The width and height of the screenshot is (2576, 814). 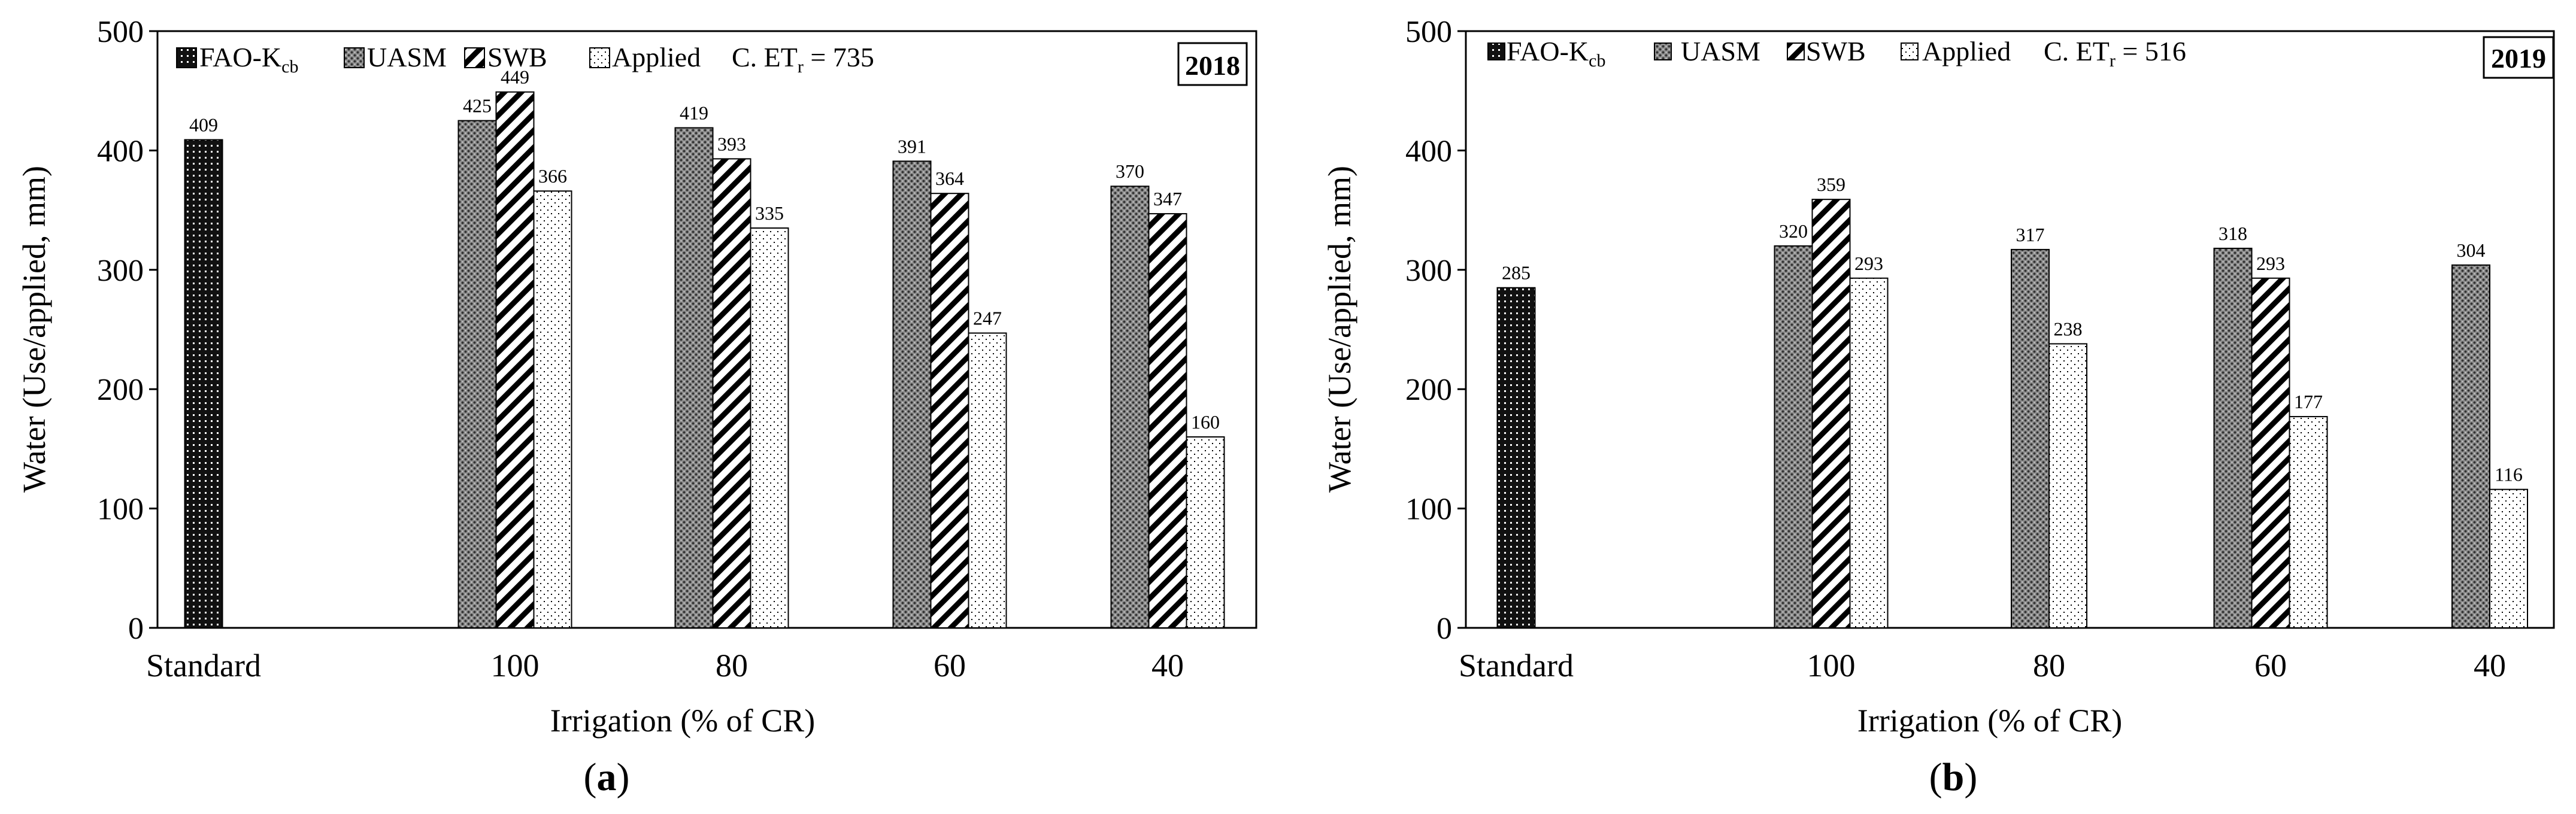 What do you see at coordinates (203, 124) in the screenshot?
I see `bar-value-label: 409` at bounding box center [203, 124].